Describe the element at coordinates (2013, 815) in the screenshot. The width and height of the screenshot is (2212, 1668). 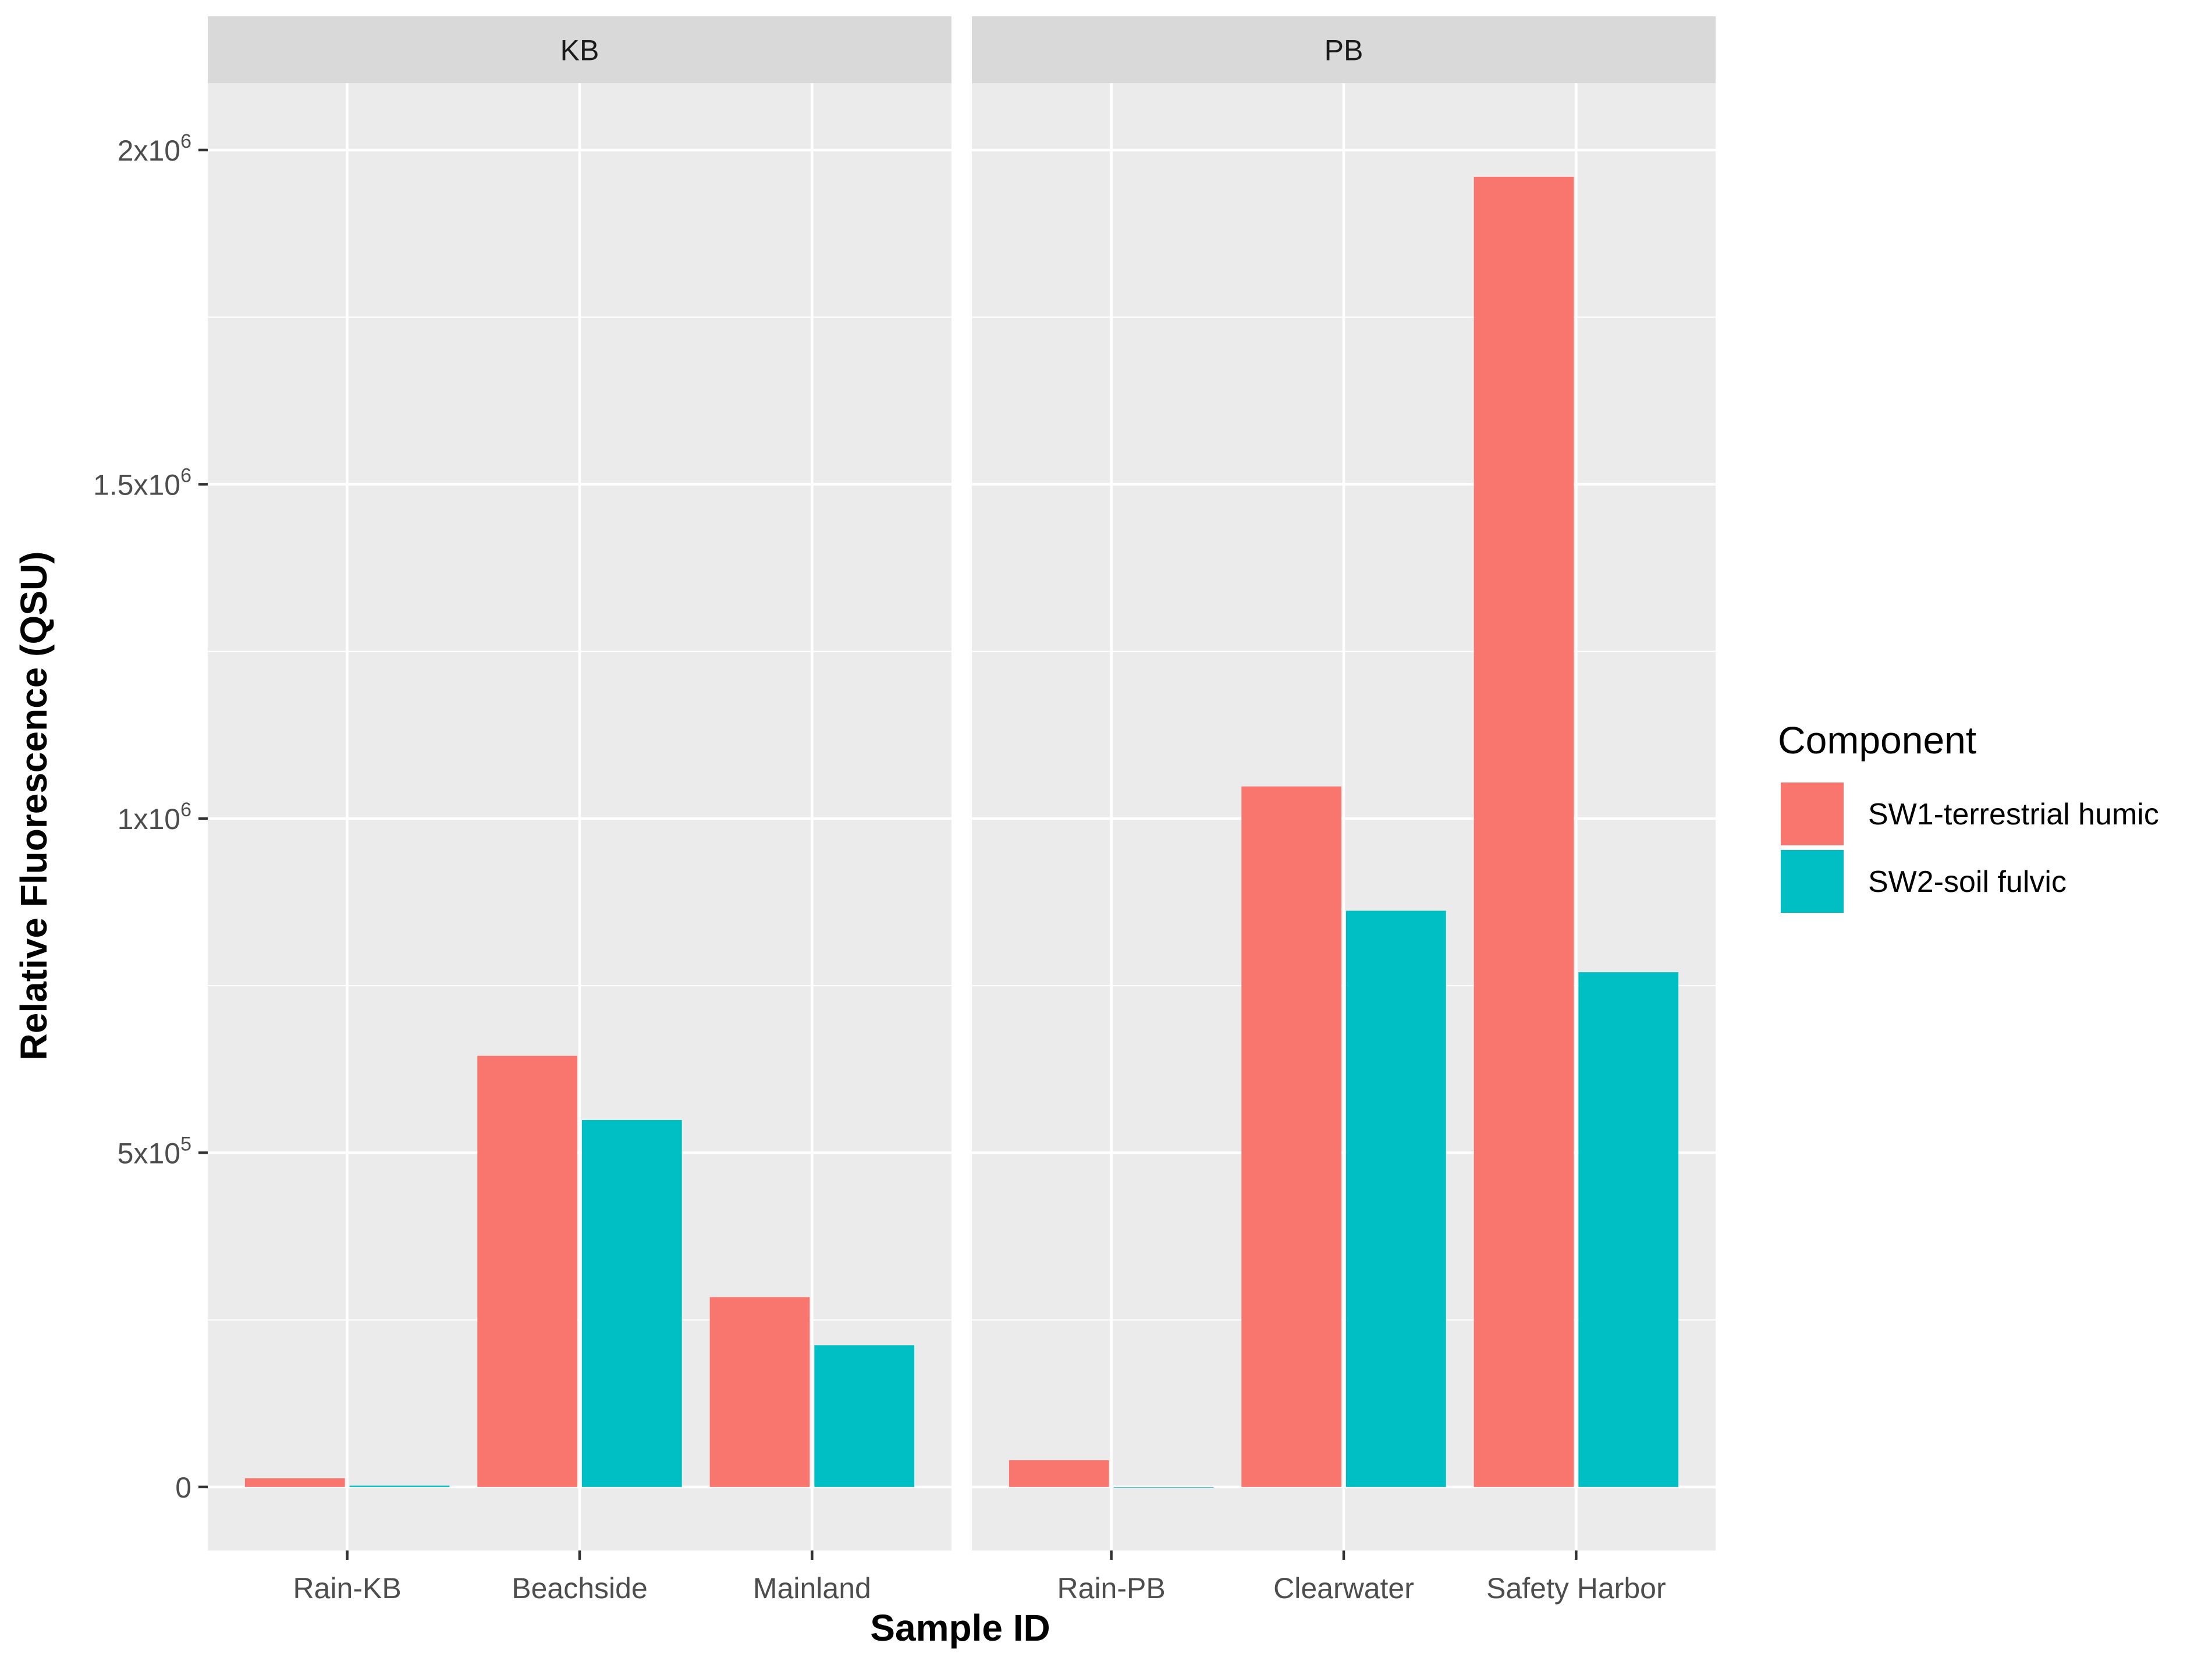
I see `legend-label-sw1: SW1-terrestrial humic` at that location.